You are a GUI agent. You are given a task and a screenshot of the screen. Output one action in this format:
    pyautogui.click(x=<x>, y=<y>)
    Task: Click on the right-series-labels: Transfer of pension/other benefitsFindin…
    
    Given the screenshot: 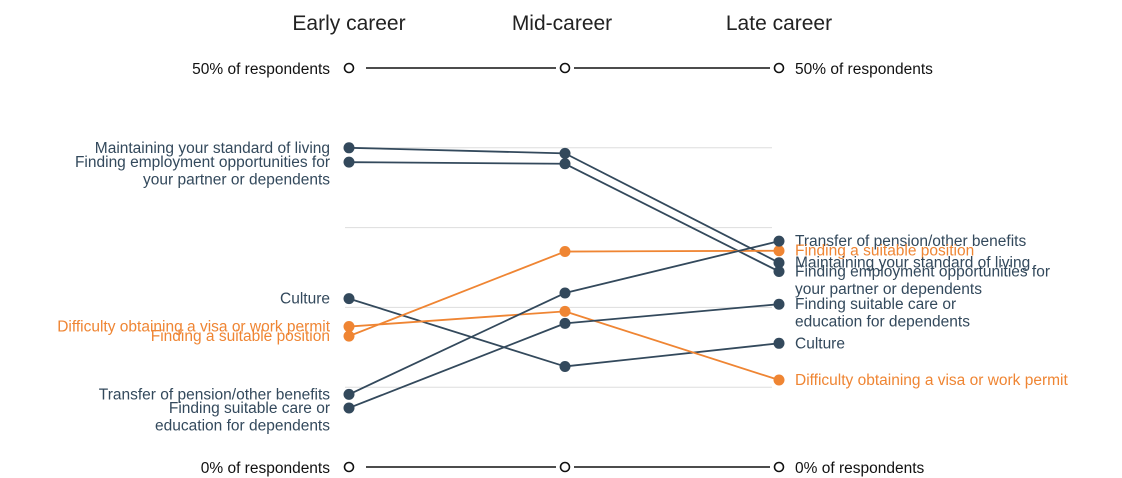 What is the action you would take?
    pyautogui.click(x=931, y=311)
    